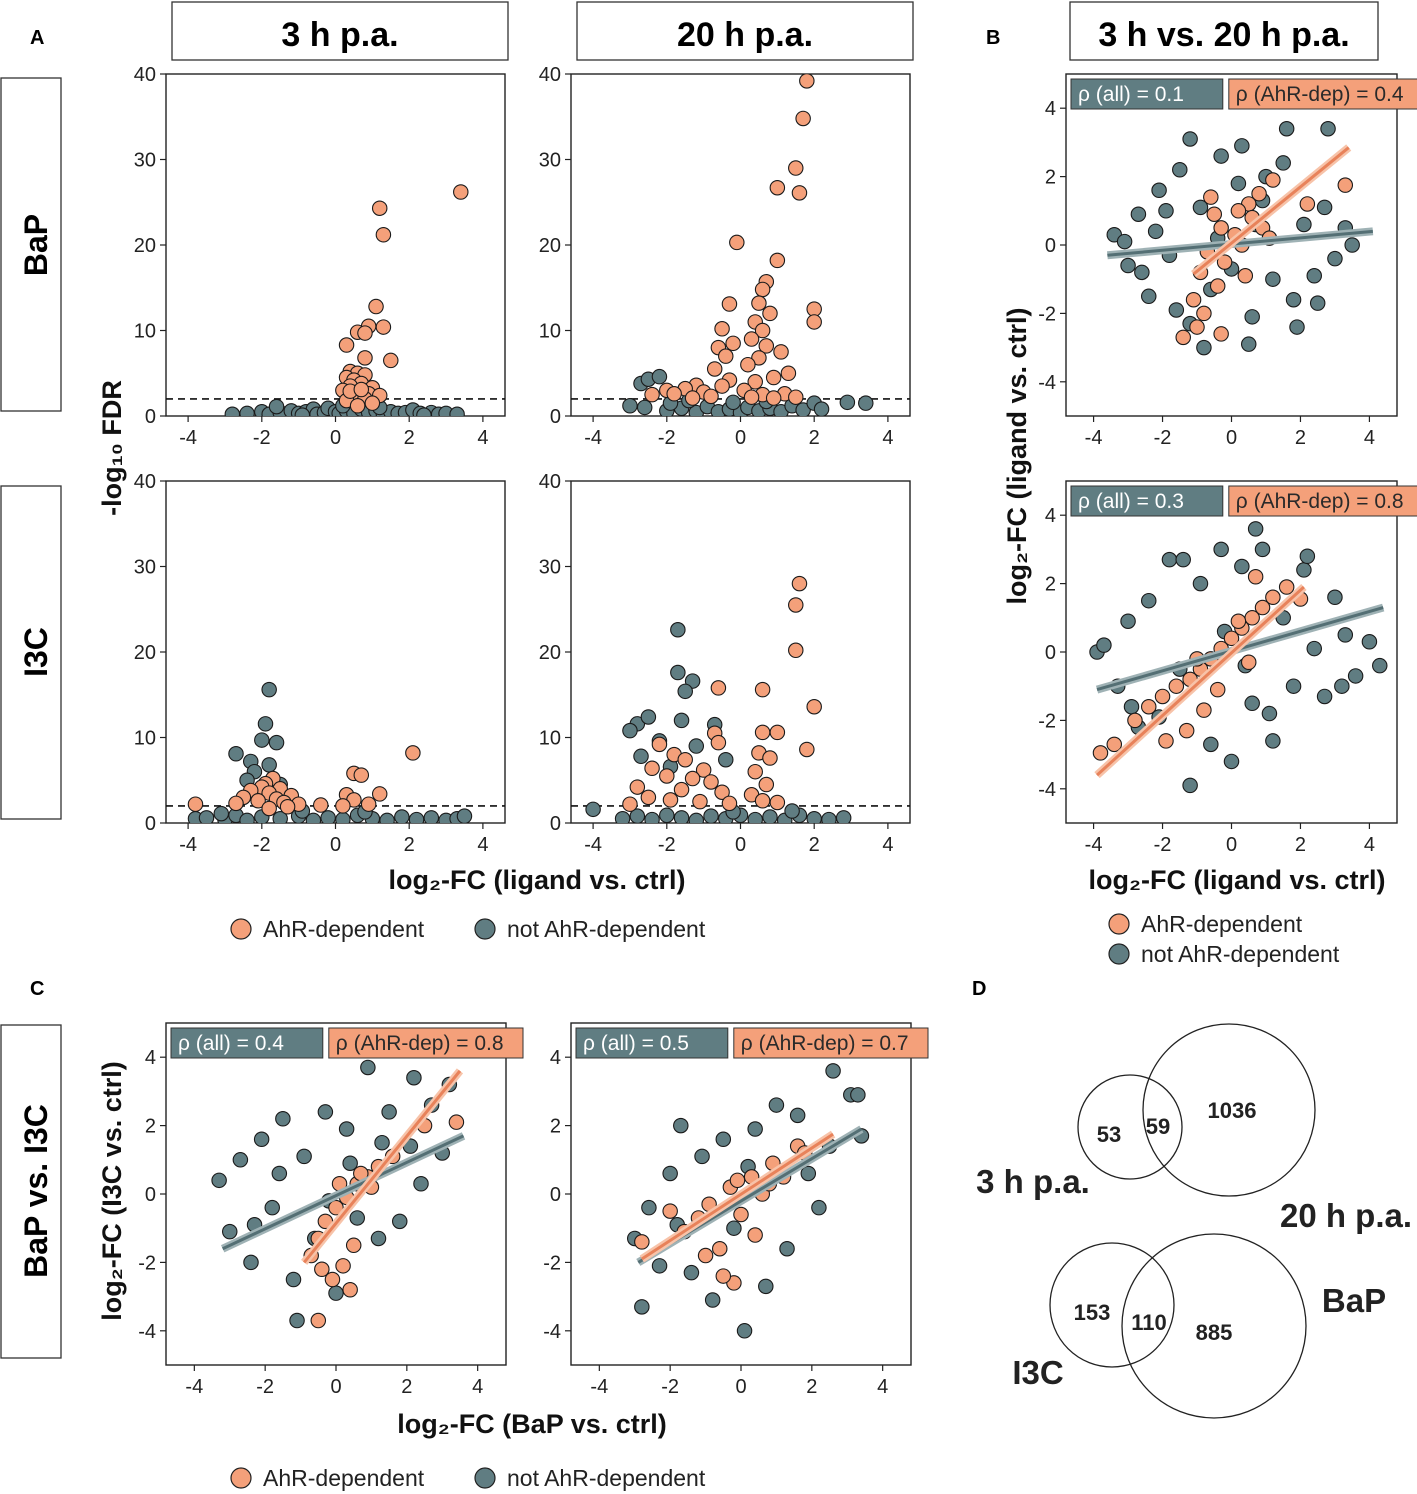  I want to click on venn-top-label-3h: 3 h p.a., so click(1033, 1181).